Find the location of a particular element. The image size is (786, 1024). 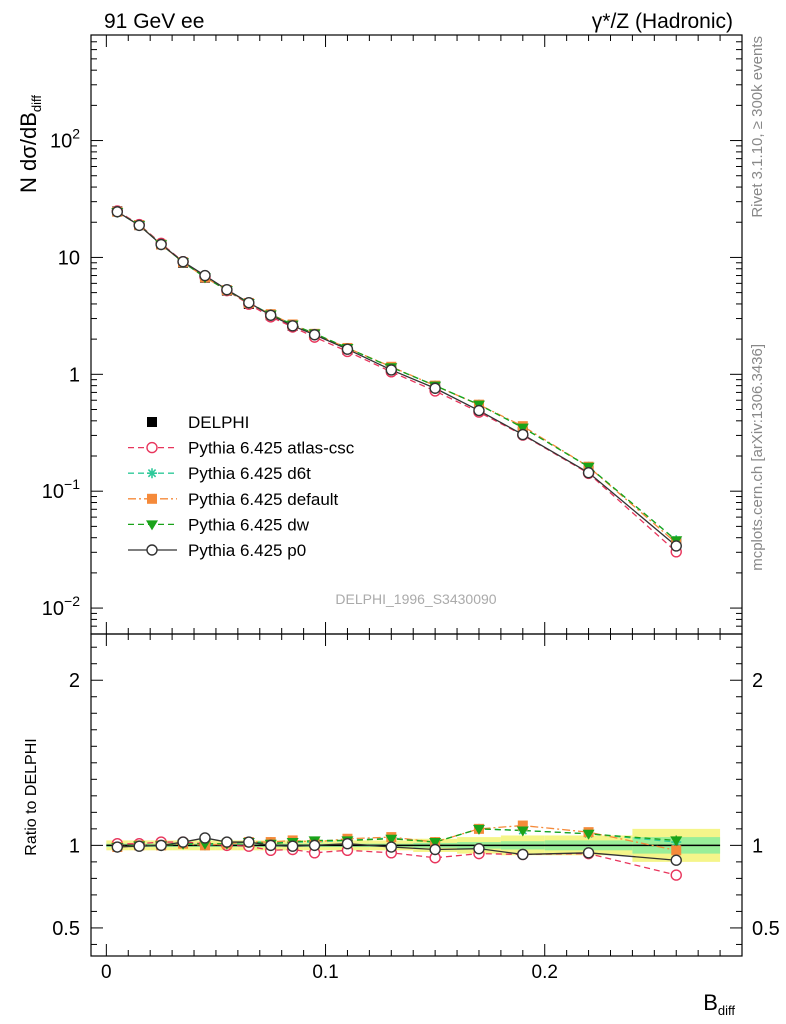

legend-label: Pythia 6.425 d6t is located at coordinates (249, 473).